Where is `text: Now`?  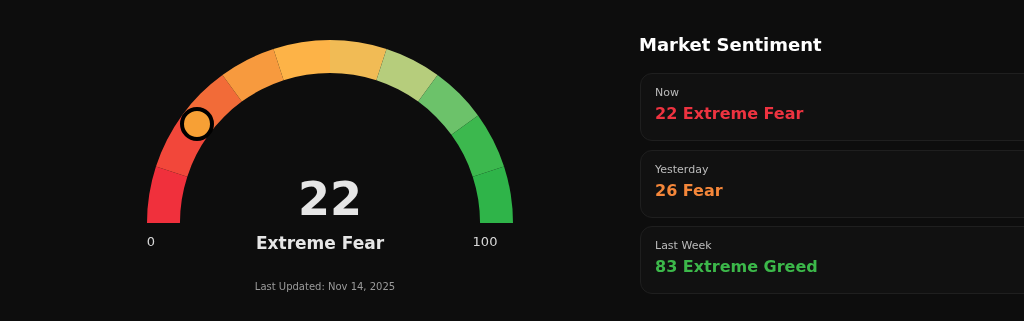 text: Now is located at coordinates (667, 92).